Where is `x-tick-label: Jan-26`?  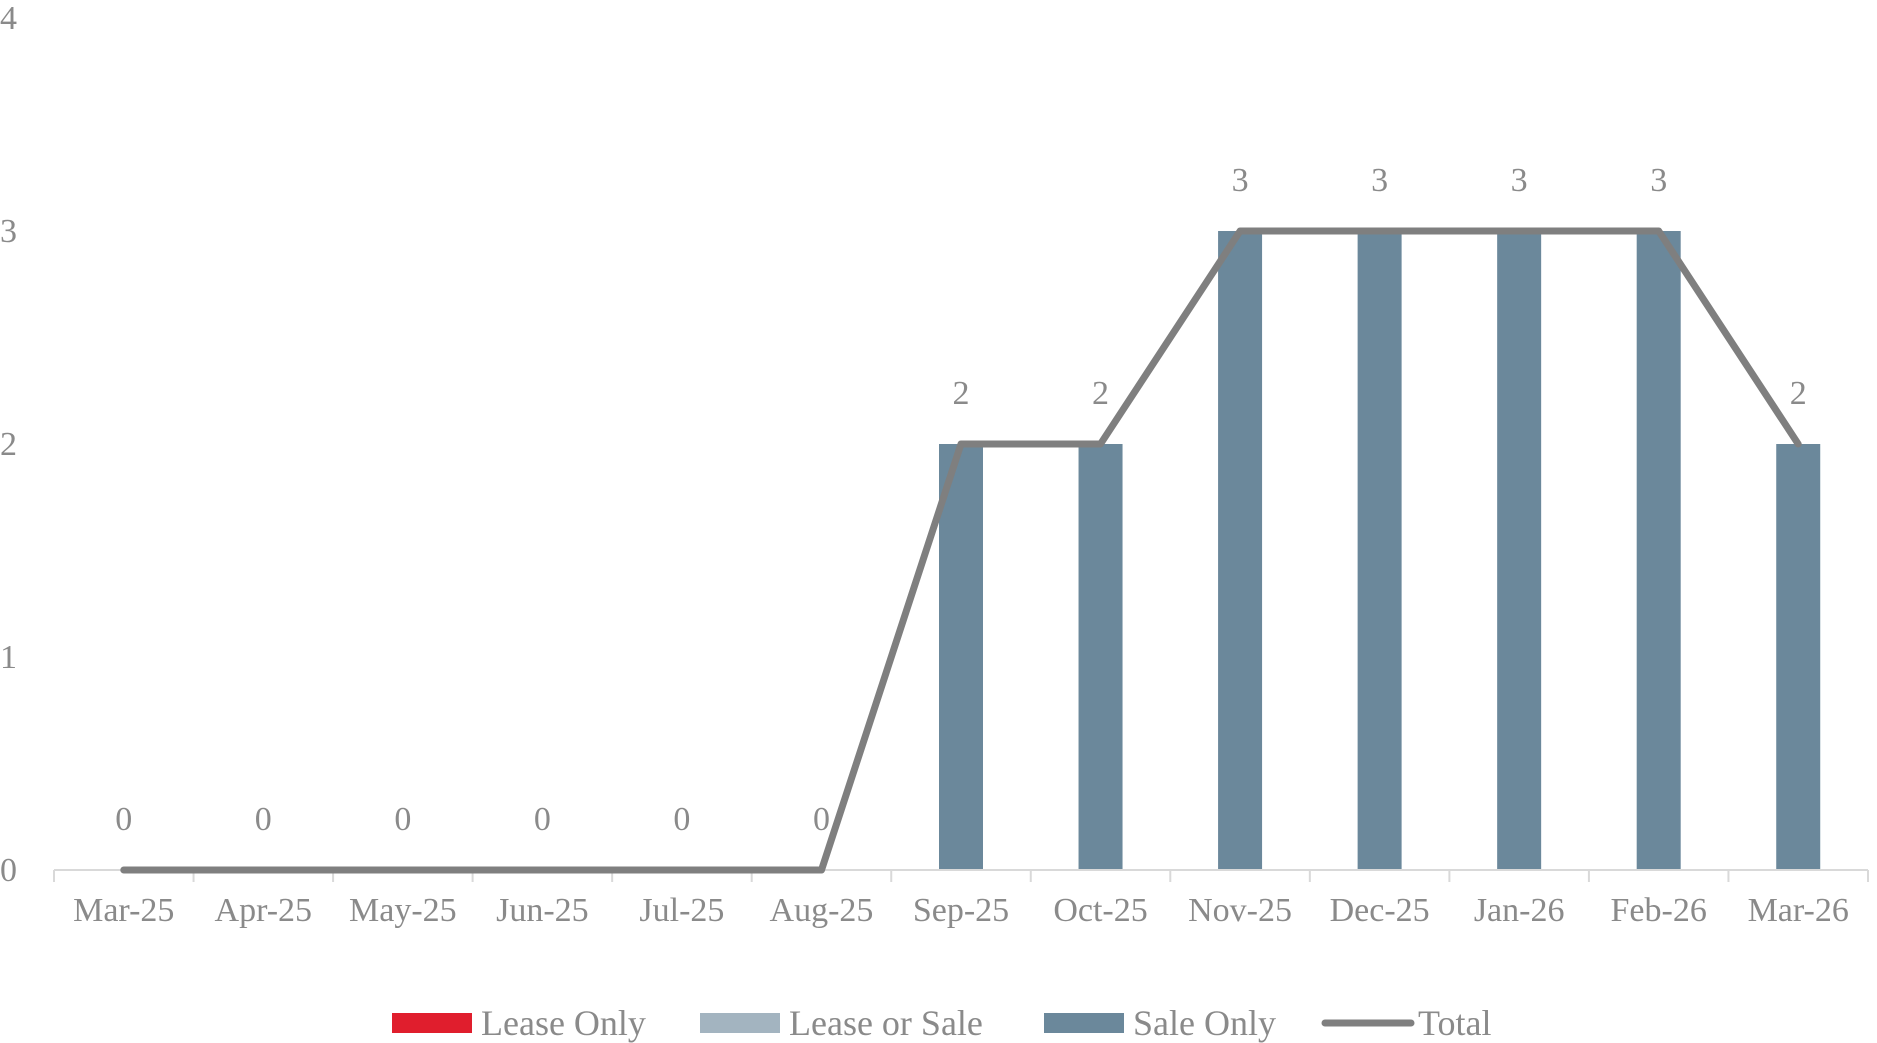
x-tick-label: Jan-26 is located at coordinates (1519, 910).